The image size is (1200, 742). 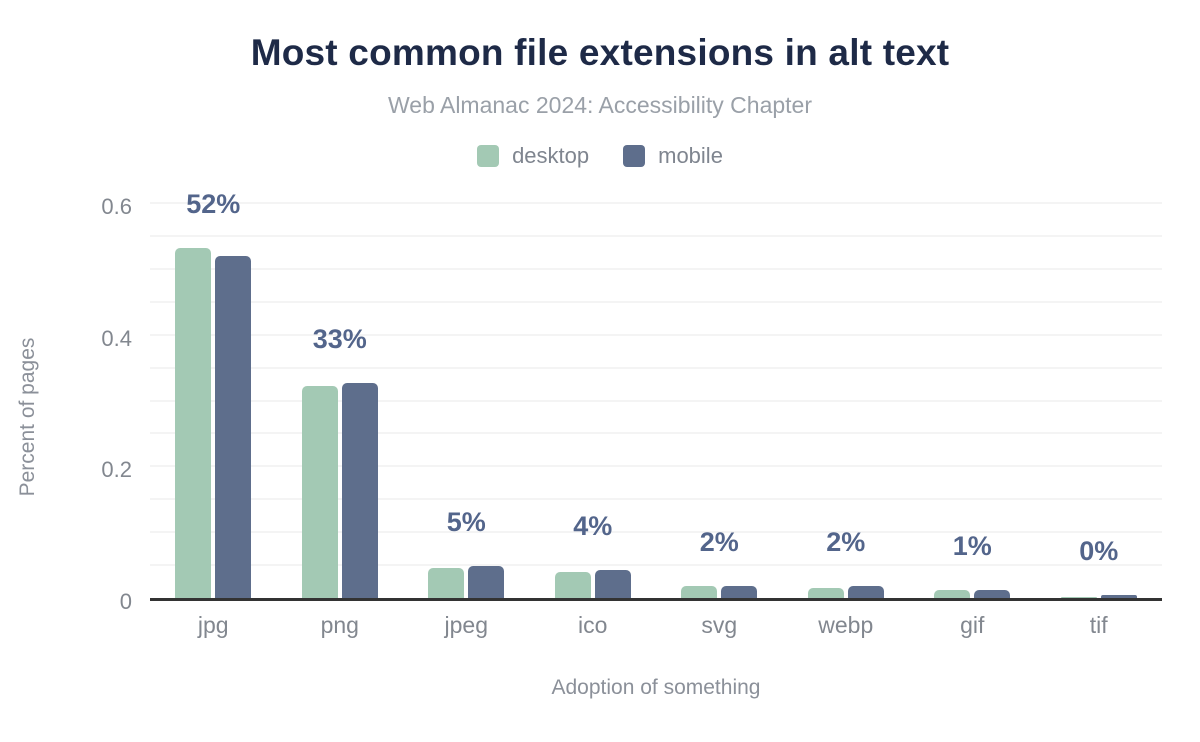 What do you see at coordinates (213, 203) in the screenshot?
I see `value-label-jpg: 52%` at bounding box center [213, 203].